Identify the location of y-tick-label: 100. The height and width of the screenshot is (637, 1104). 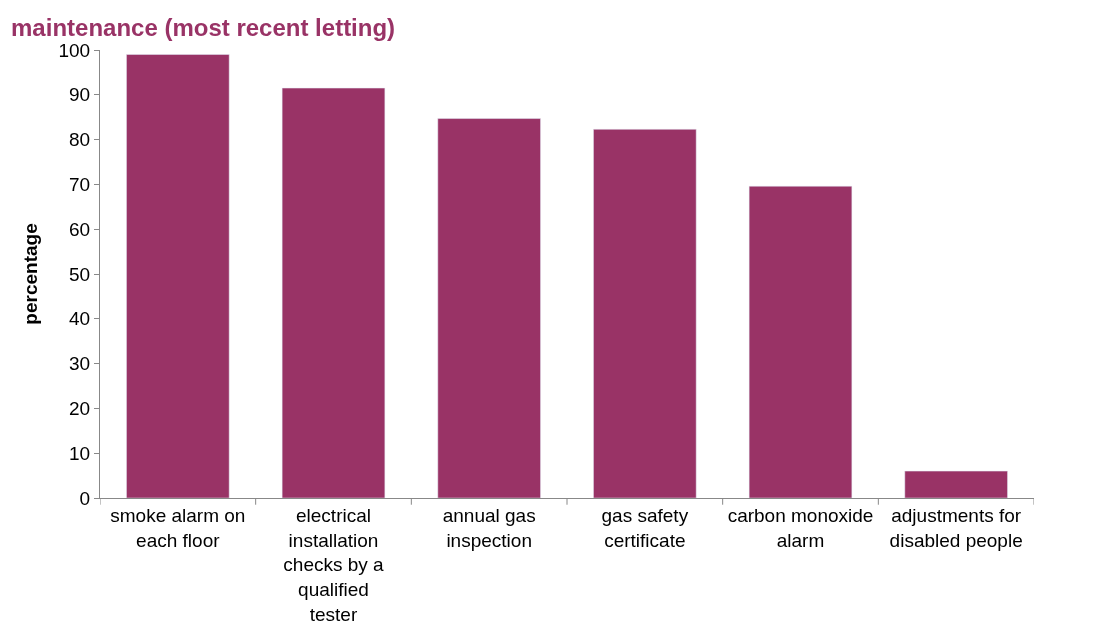
(74, 50).